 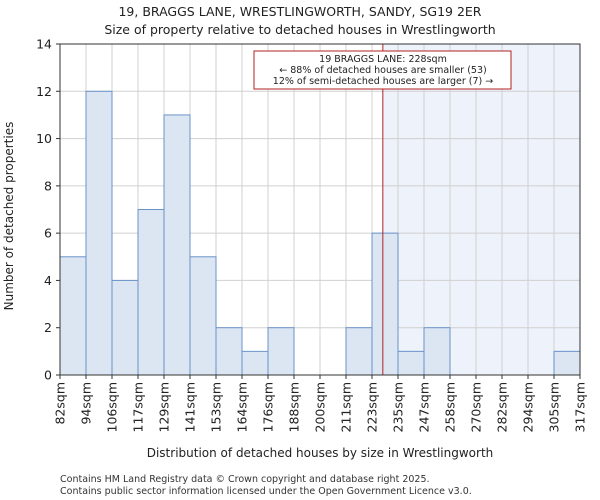 What do you see at coordinates (138, 407) in the screenshot?
I see `x-tick-label: 117sqm` at bounding box center [138, 407].